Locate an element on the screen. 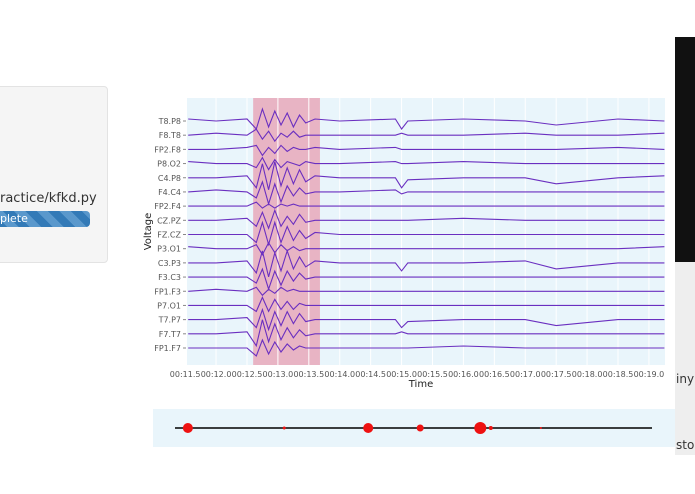 This screenshot has width=695, height=494. channel-label: FP2.F8 is located at coordinates (167, 149).